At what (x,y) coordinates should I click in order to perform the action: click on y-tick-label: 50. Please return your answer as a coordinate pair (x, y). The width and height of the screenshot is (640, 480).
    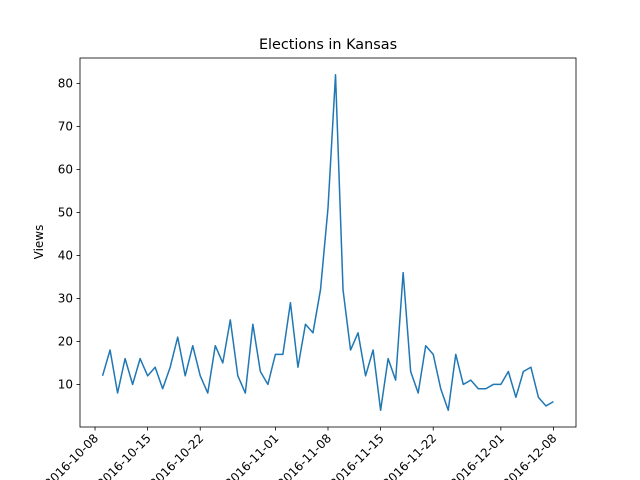
    Looking at the image, I should click on (65, 212).